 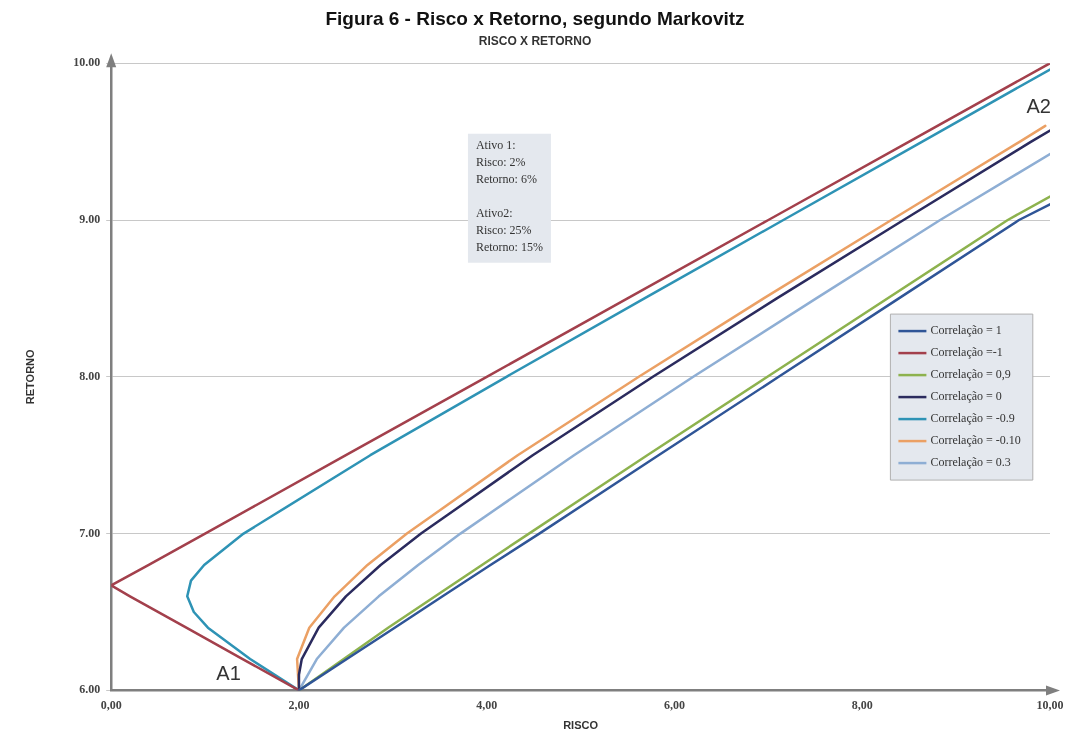 What do you see at coordinates (87, 62) in the screenshot?
I see `y-tick-label: 10.00` at bounding box center [87, 62].